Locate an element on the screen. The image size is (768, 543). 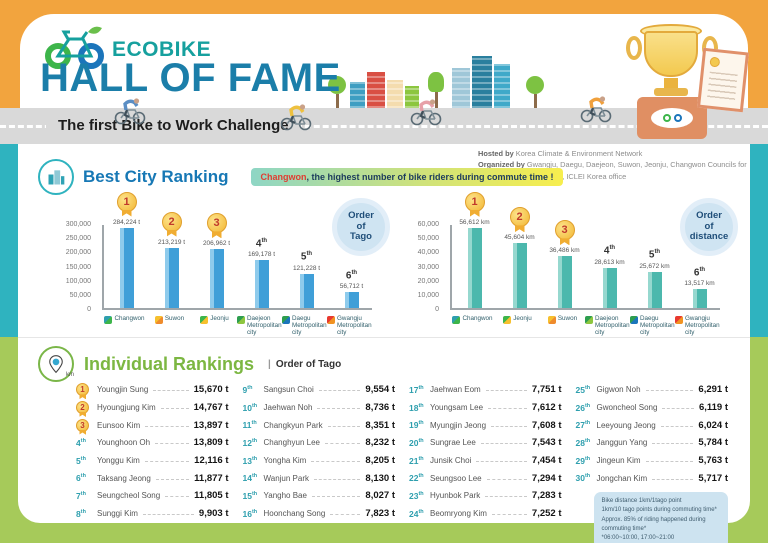
bar-value-label: 56,612 km is located at coordinates (474, 222).